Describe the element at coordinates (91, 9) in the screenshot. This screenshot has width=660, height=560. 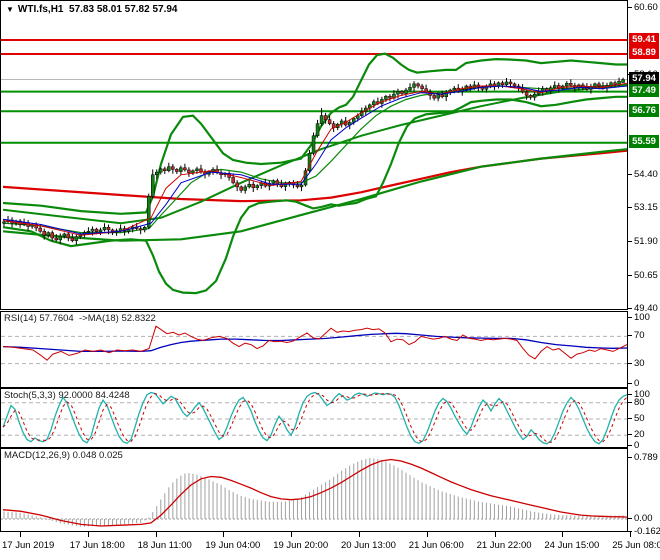
I see `chart-title: ▼ WTI.fs,H1 57.83 58.01 57.82 57.94` at that location.